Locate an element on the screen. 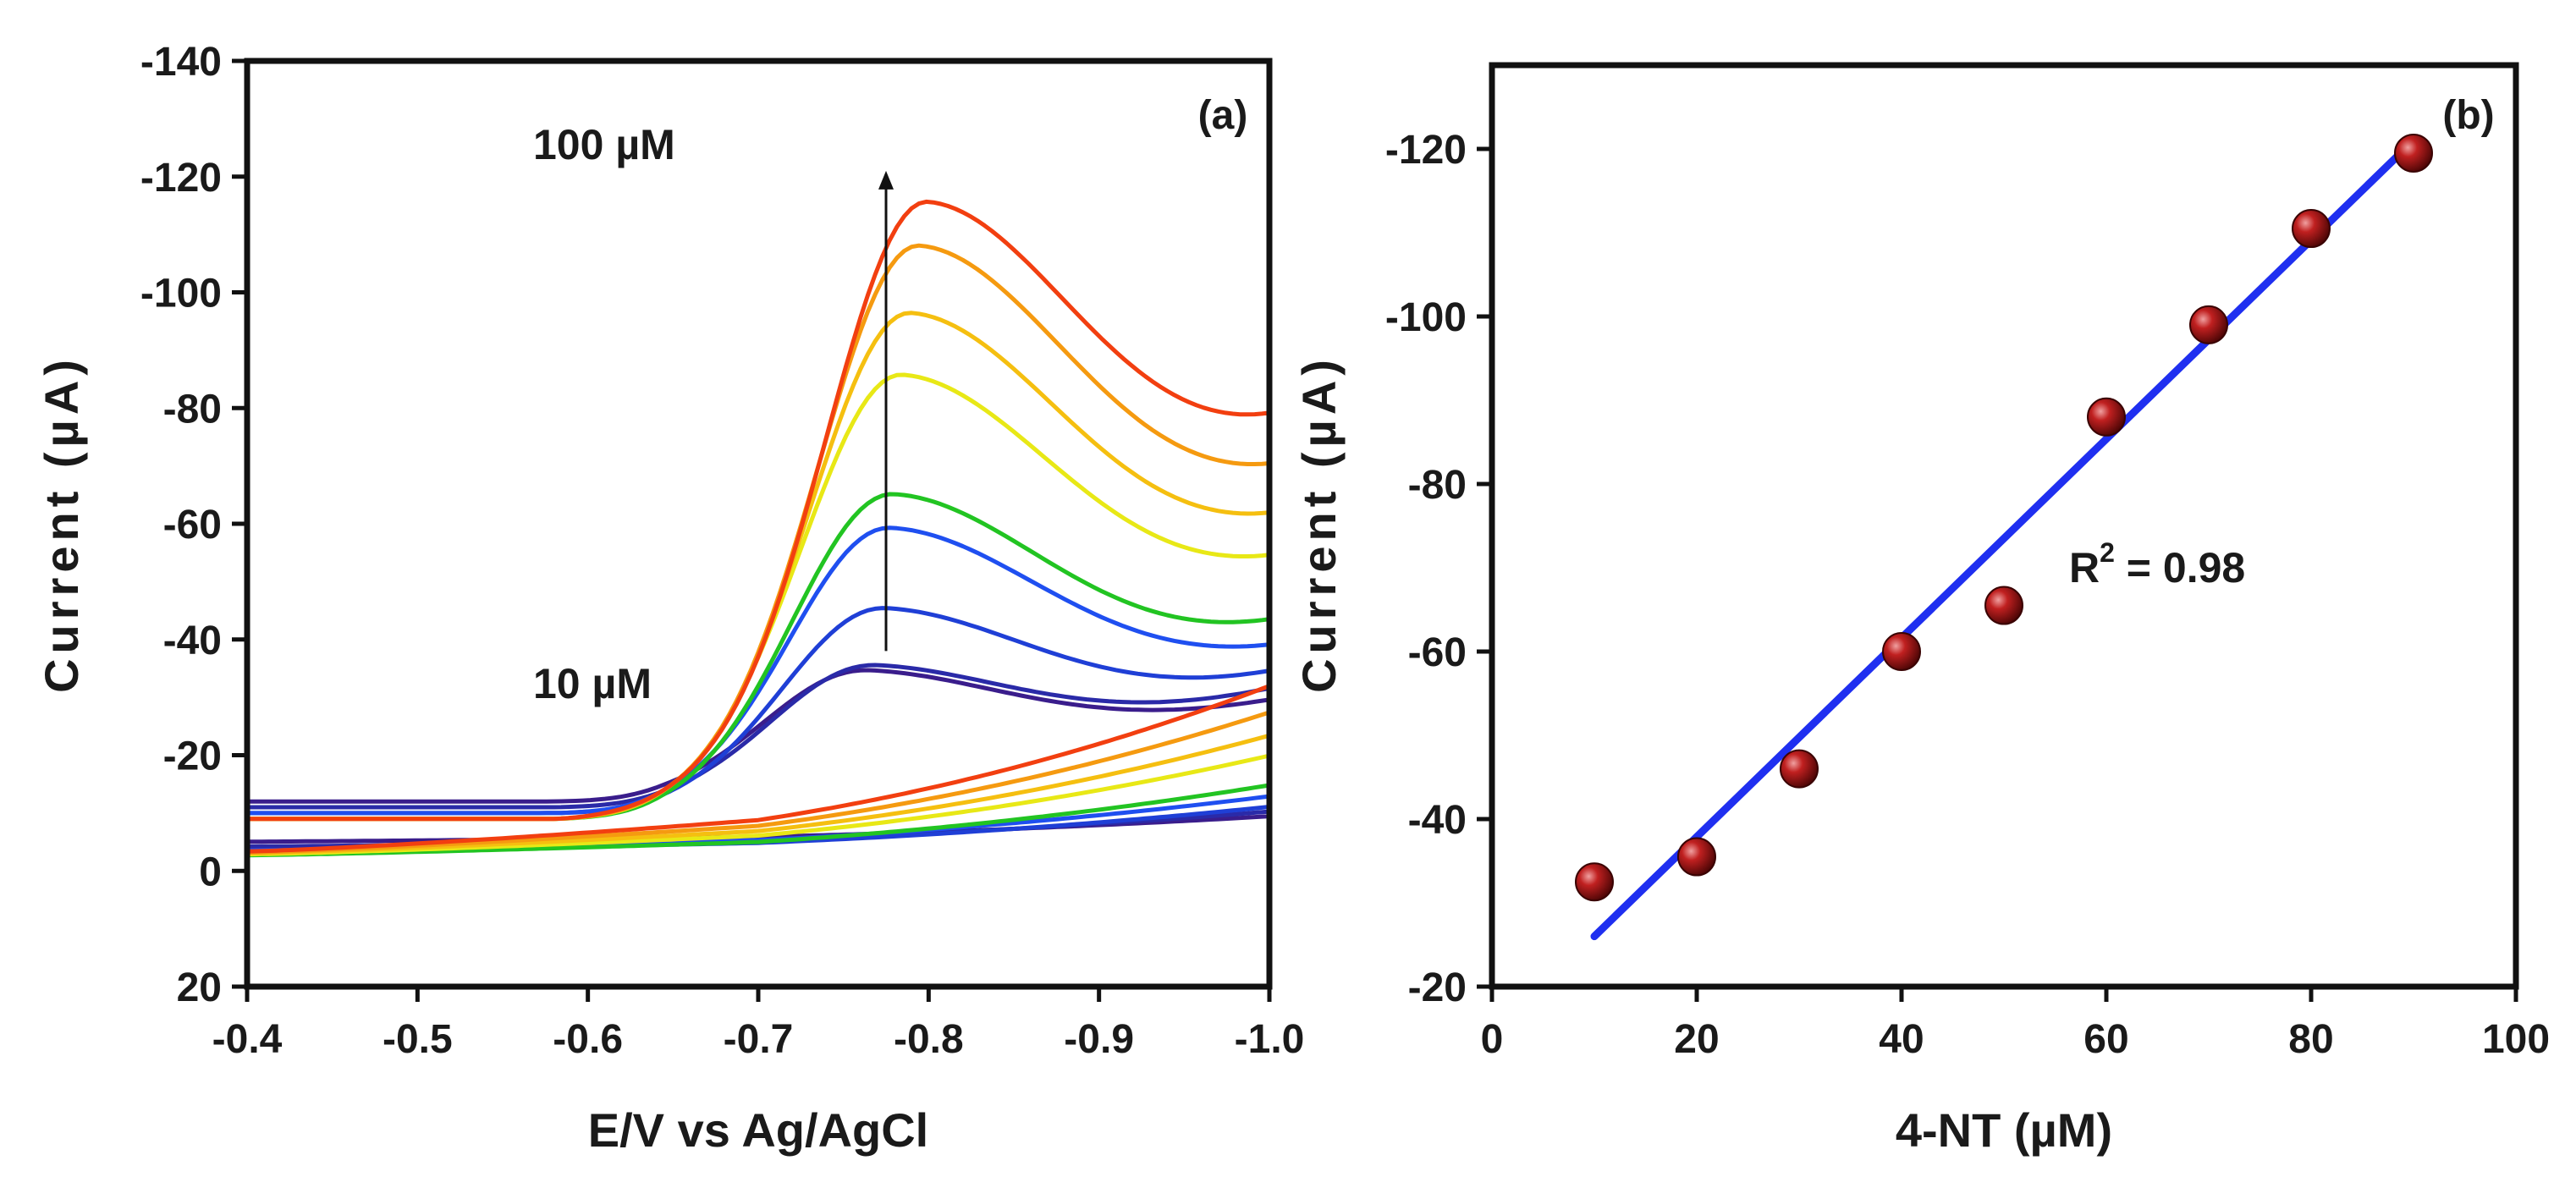 The image size is (2576, 1188). panel-a-y-ticks: 20 0 -20 -40 -60 -80 -100 -120 -140 is located at coordinates (193, 525).